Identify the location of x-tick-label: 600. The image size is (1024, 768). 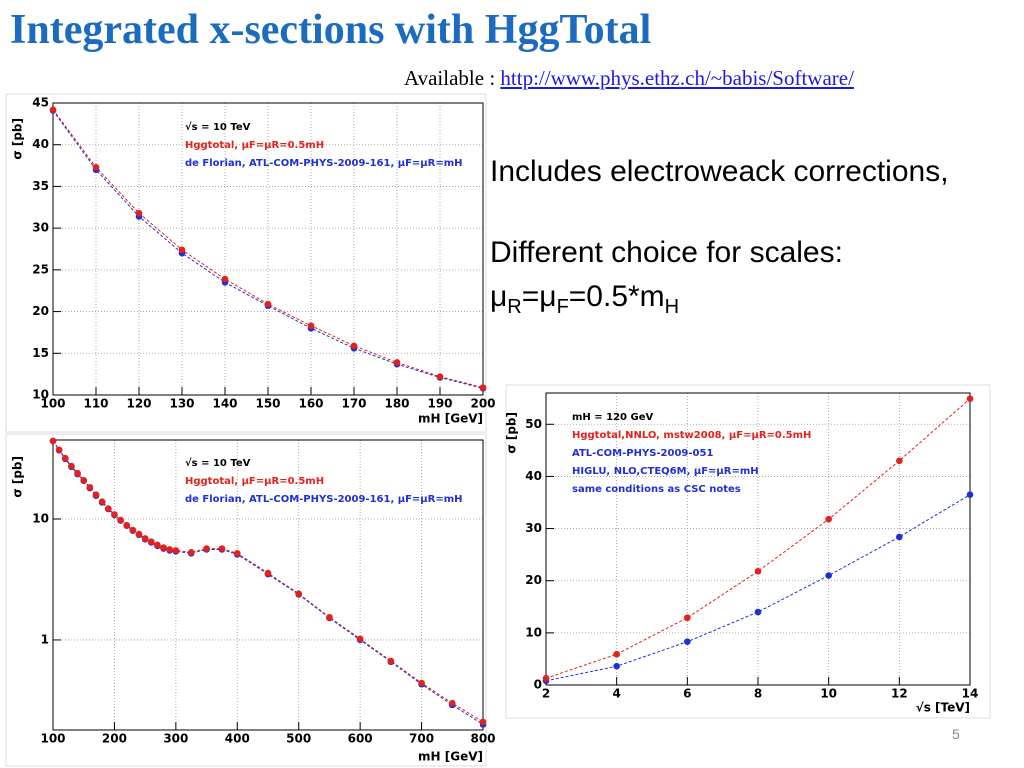
(360, 739).